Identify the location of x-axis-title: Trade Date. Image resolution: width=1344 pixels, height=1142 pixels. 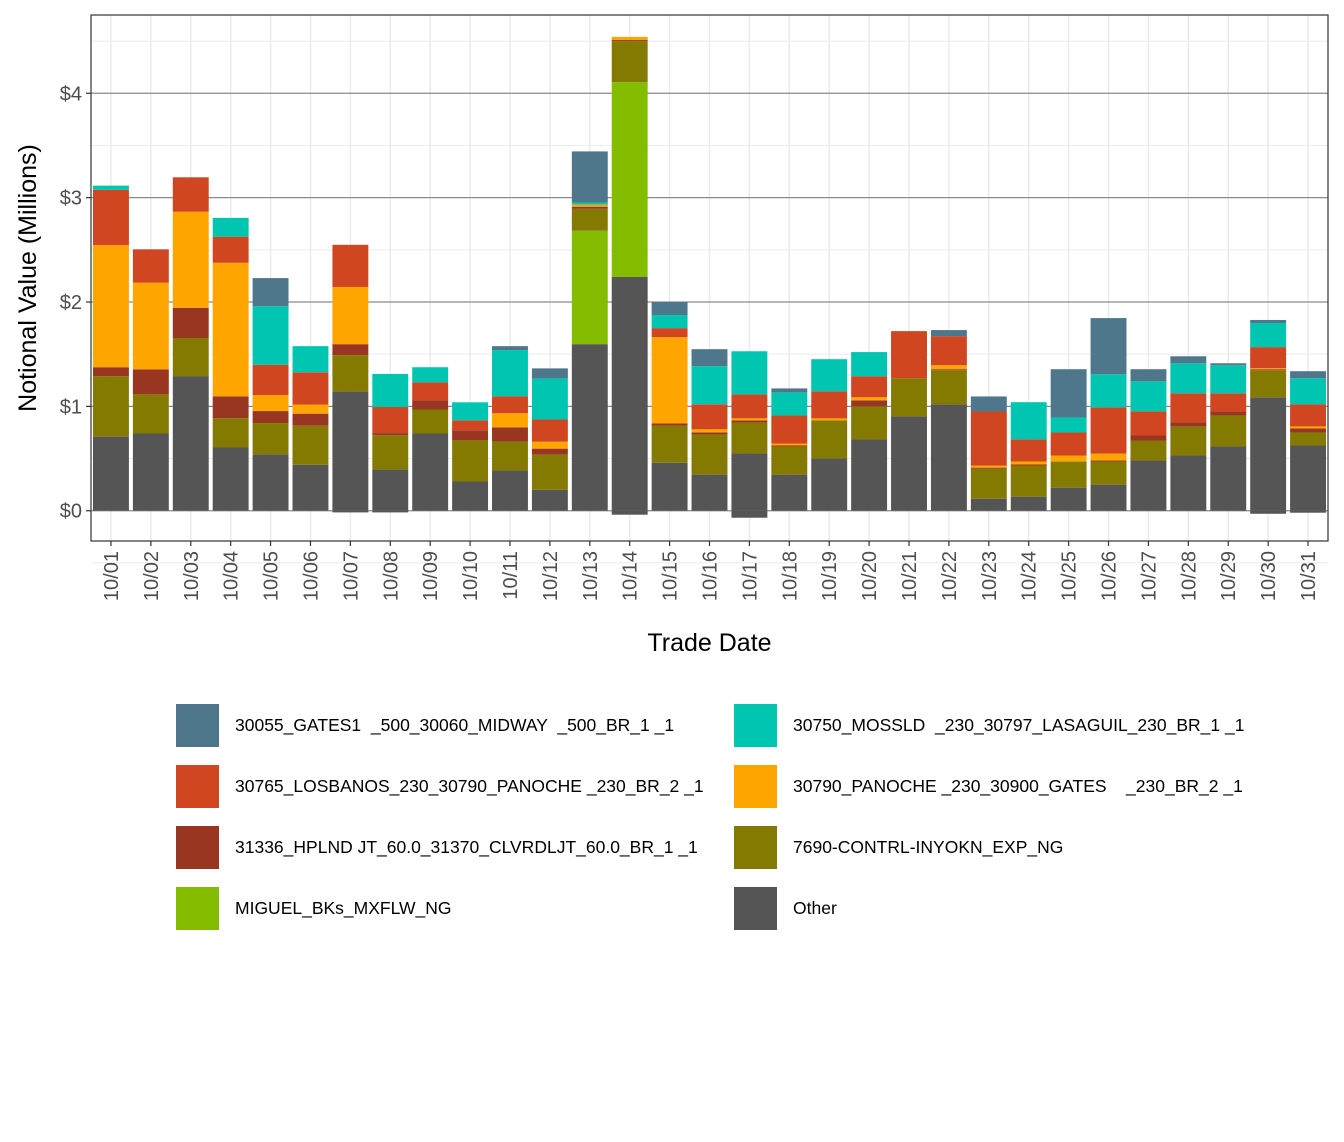
(709, 643).